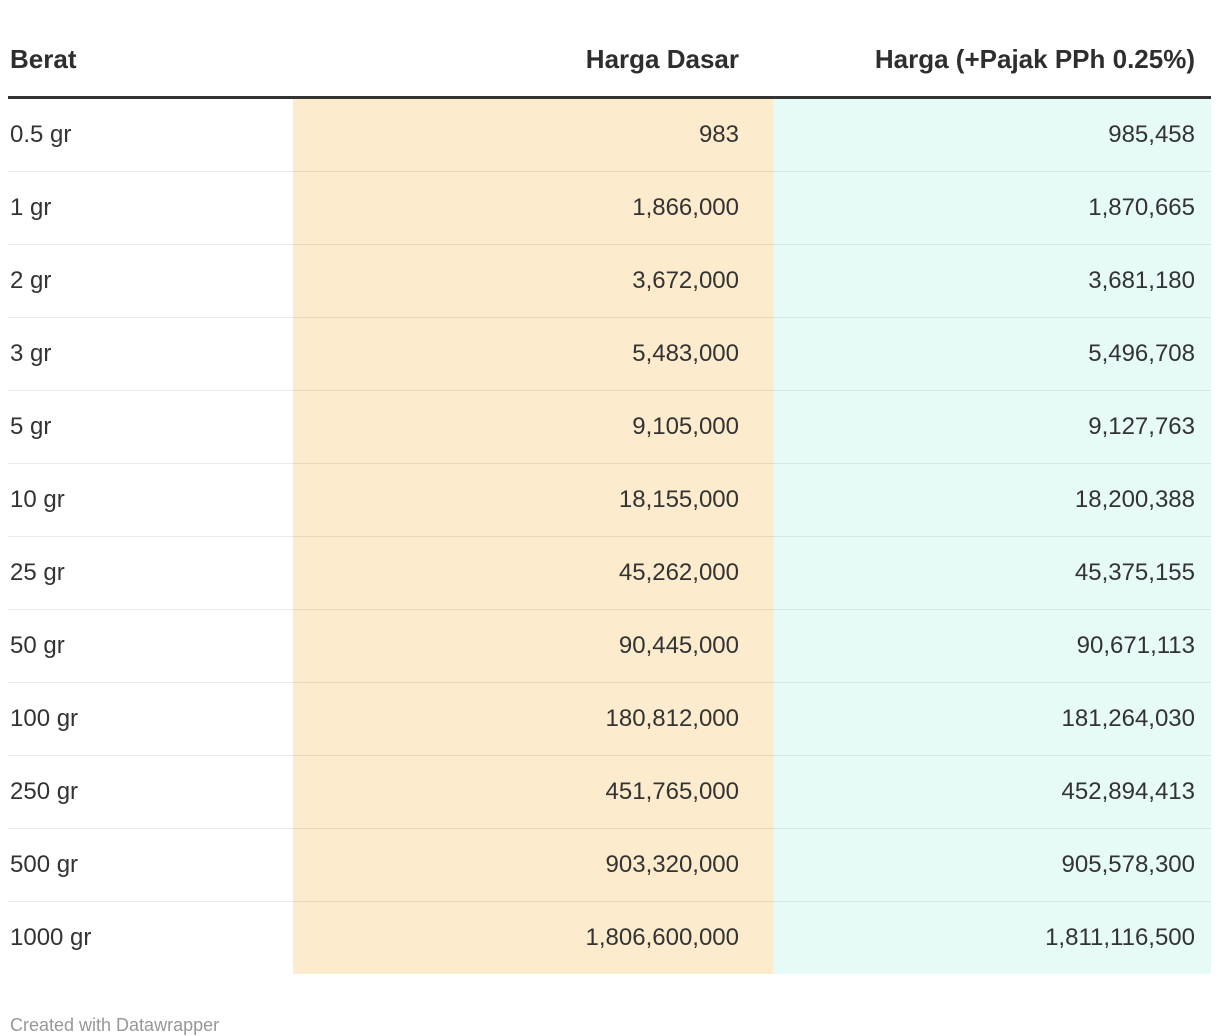  I want to click on table-cell-harga_dasar: 180,812,000, so click(533, 719).